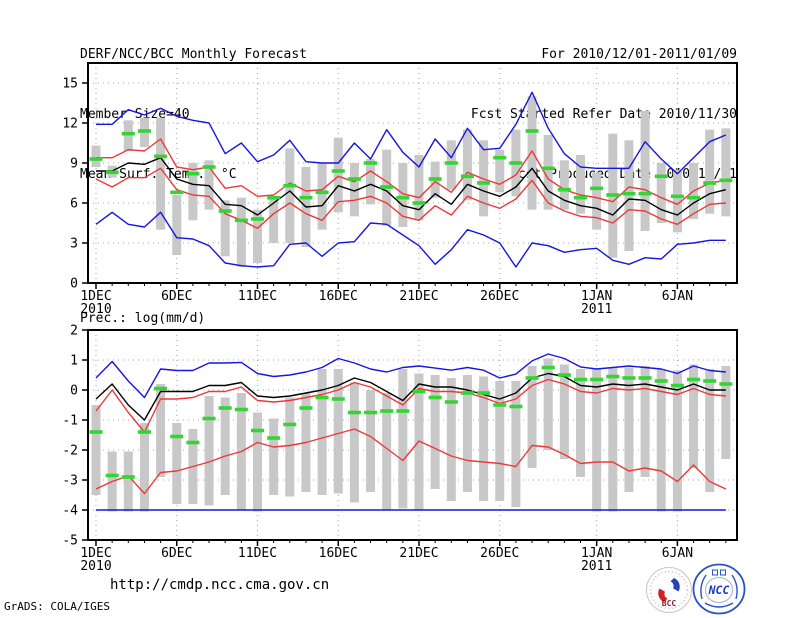 The image size is (800, 618). What do you see at coordinates (499, 296) in the screenshot?
I see `x-tick-label: 26DEC` at bounding box center [499, 296].